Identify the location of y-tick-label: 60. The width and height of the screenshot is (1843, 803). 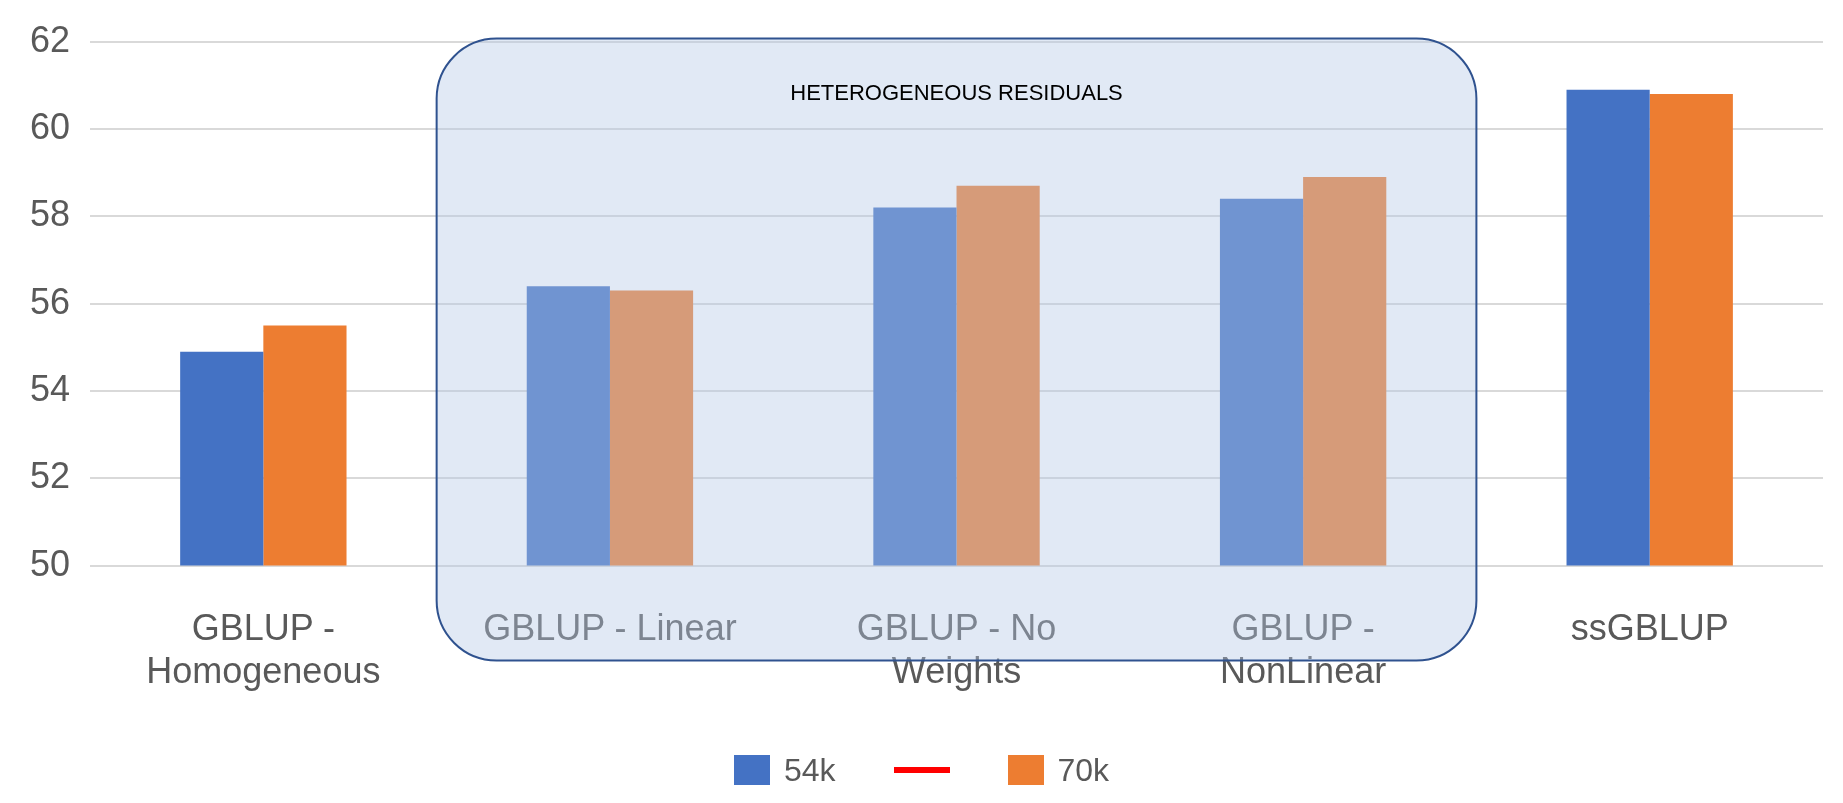
(50, 126).